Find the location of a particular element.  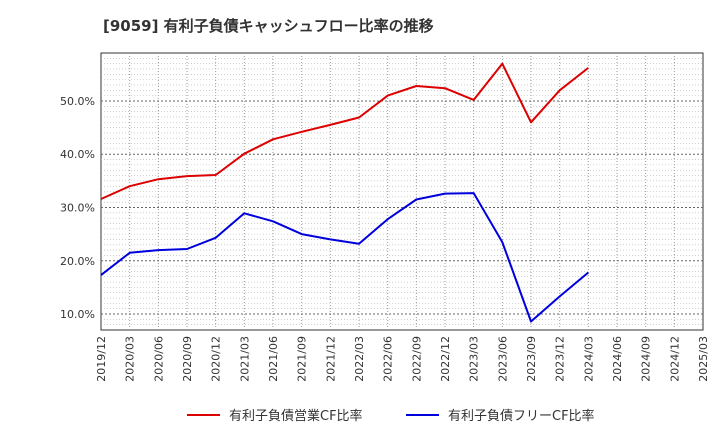

x-tick-label: 2021/12 is located at coordinates (330, 359).